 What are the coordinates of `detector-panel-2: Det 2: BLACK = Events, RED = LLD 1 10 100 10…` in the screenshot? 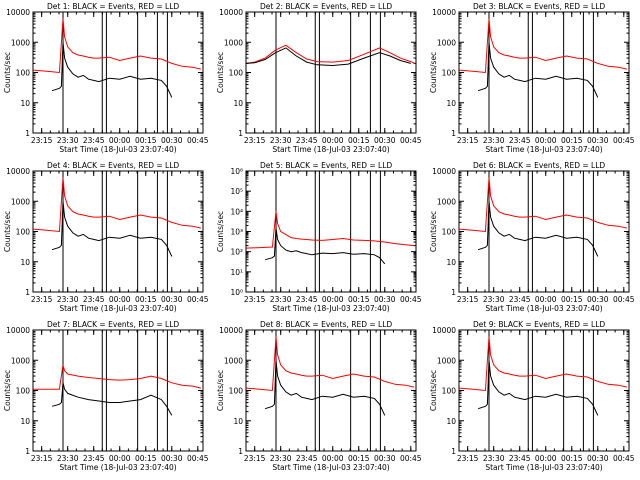 It's located at (319, 78).